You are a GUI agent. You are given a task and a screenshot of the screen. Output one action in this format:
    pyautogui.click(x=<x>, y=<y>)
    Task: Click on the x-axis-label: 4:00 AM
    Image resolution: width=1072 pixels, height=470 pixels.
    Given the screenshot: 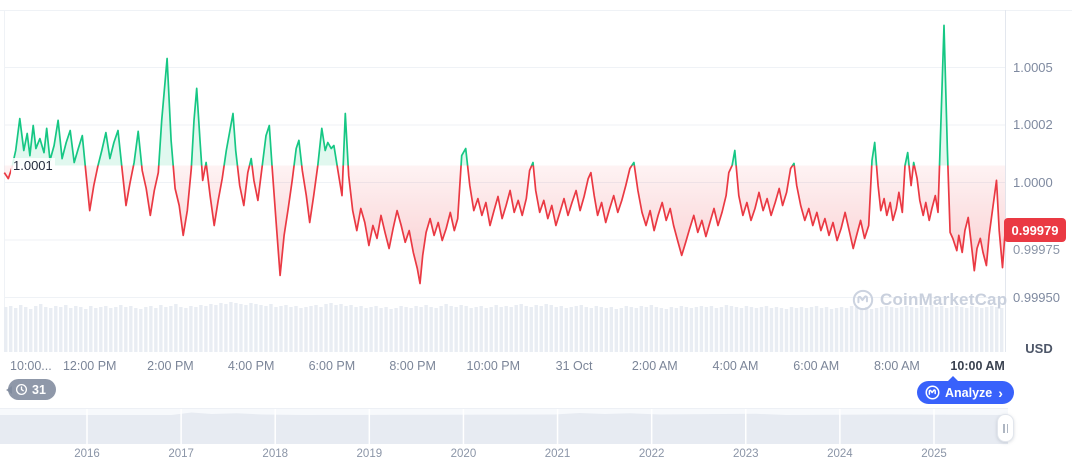 What is the action you would take?
    pyautogui.click(x=735, y=366)
    